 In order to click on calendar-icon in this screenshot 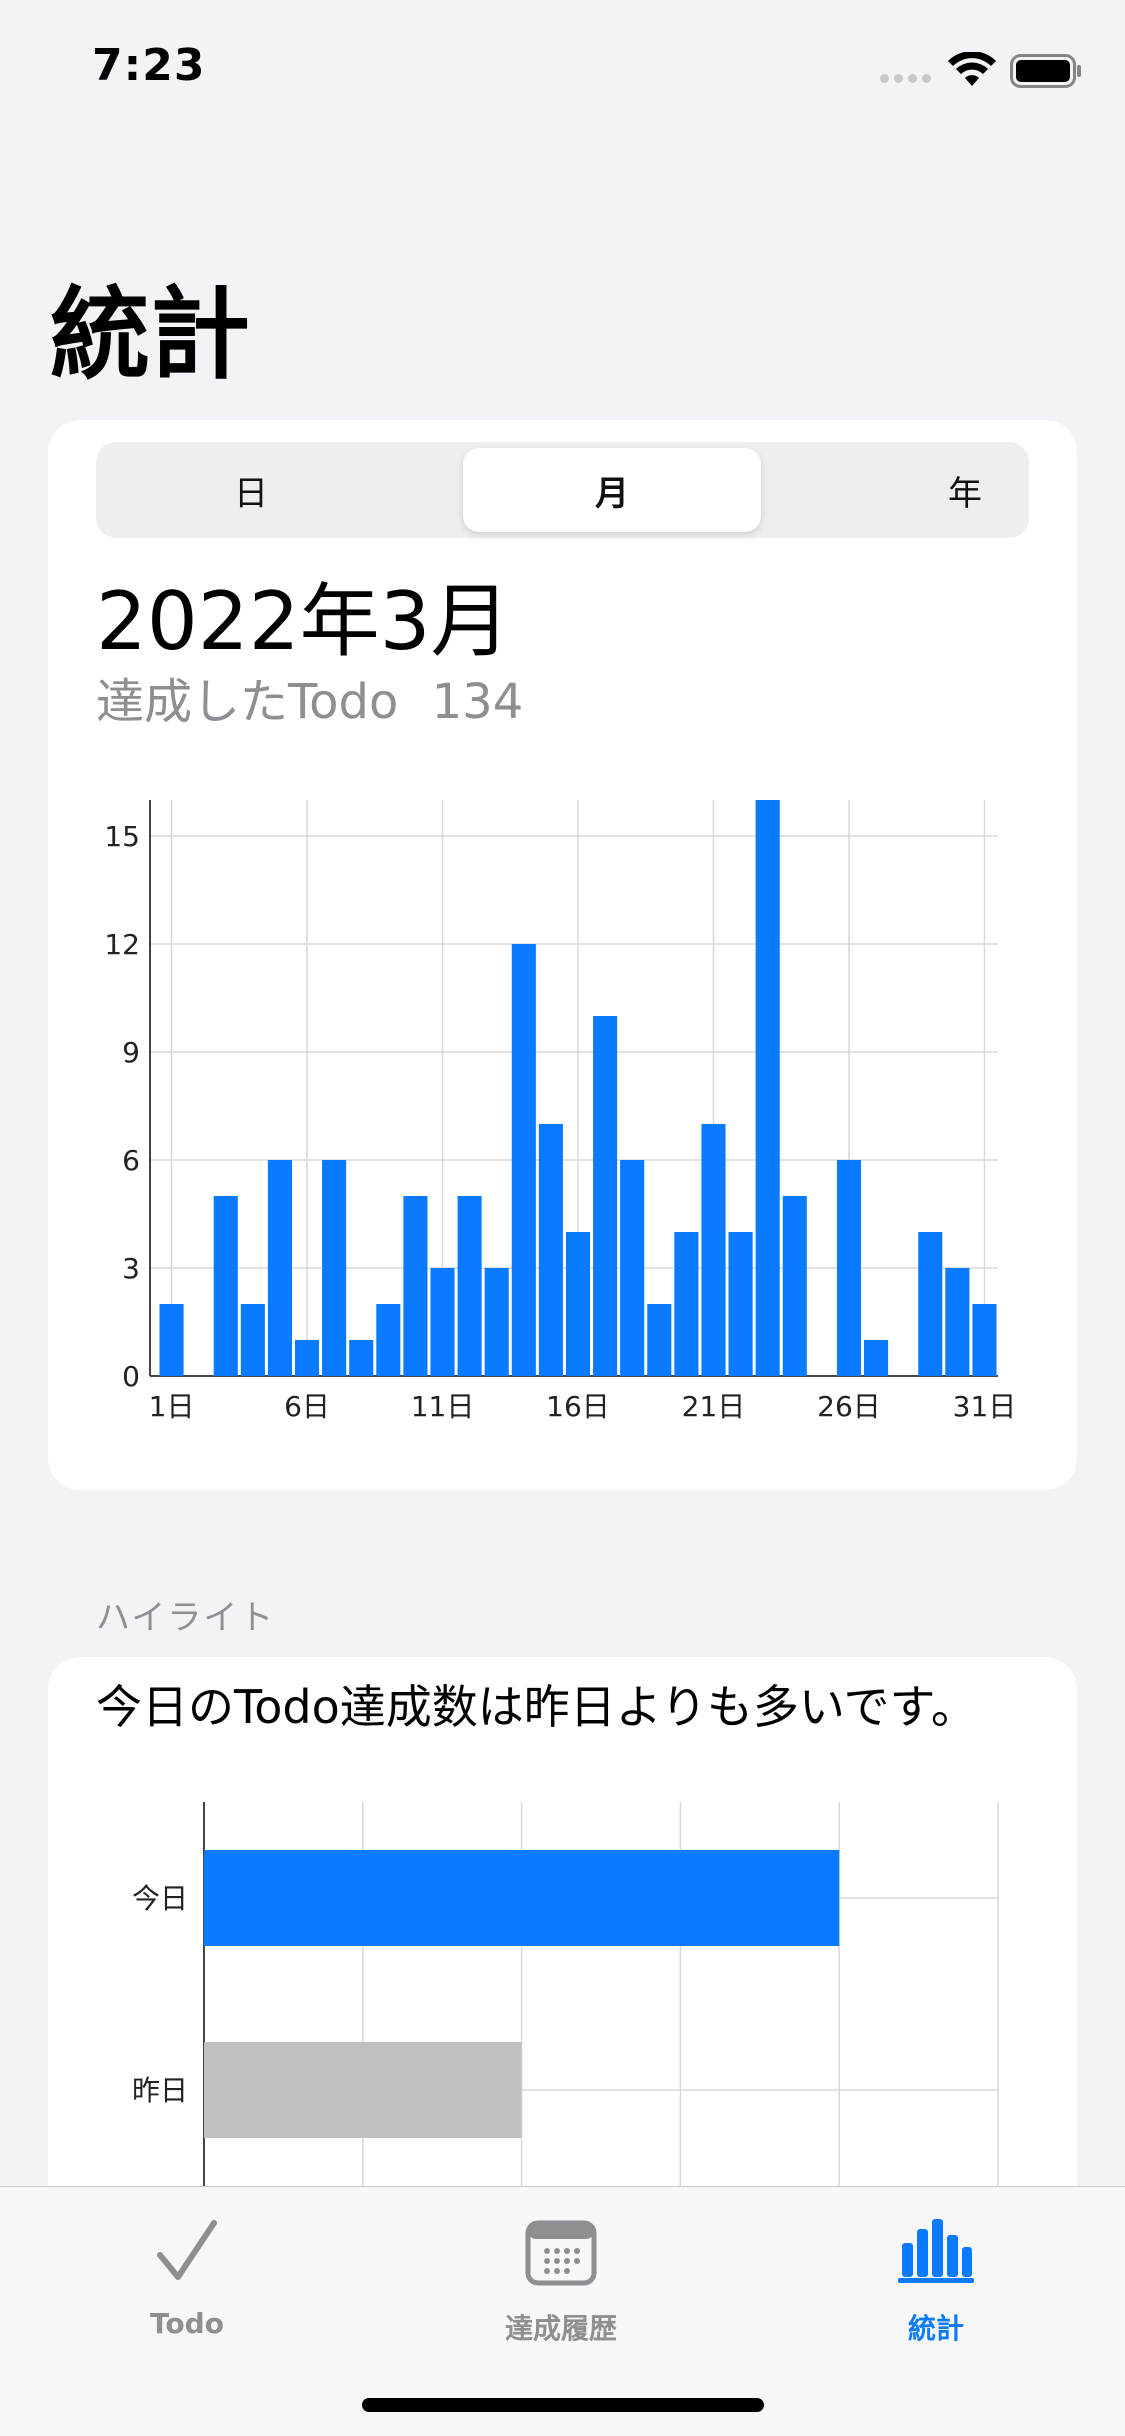, I will do `click(561, 2253)`.